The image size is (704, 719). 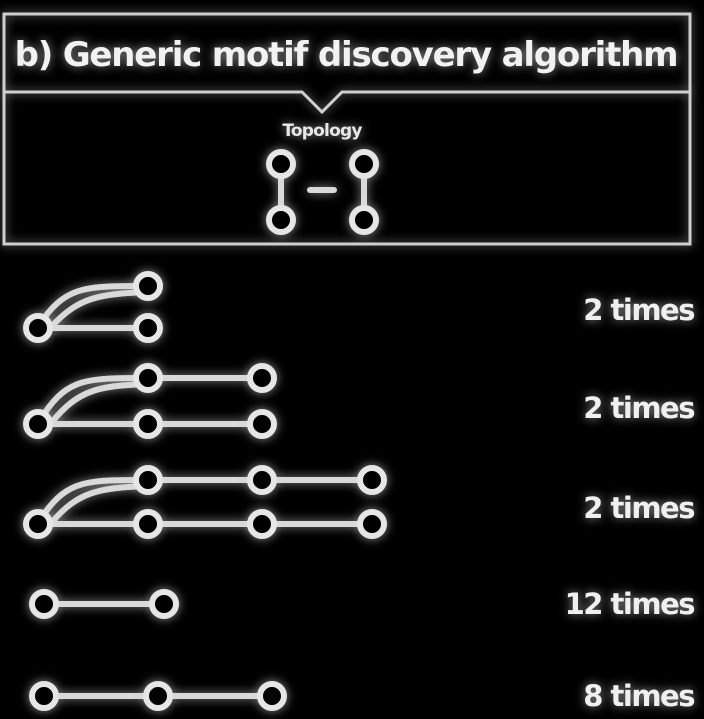 What do you see at coordinates (346, 55) in the screenshot?
I see `panel-title: b) Generic motif discovery algorithm` at bounding box center [346, 55].